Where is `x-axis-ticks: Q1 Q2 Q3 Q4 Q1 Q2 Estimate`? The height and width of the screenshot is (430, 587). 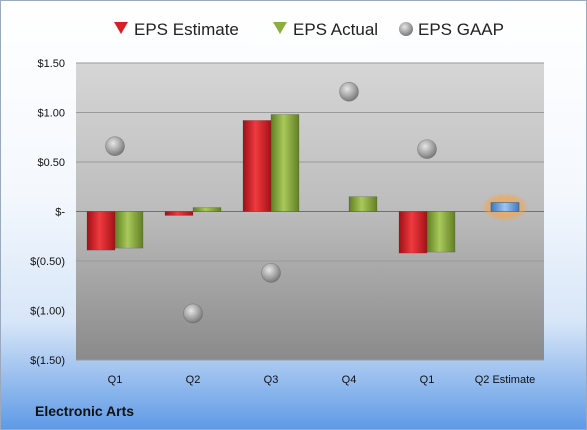
x-axis-ticks: Q1 Q2 Q3 Q4 Q1 Q2 Estimate is located at coordinates (322, 380).